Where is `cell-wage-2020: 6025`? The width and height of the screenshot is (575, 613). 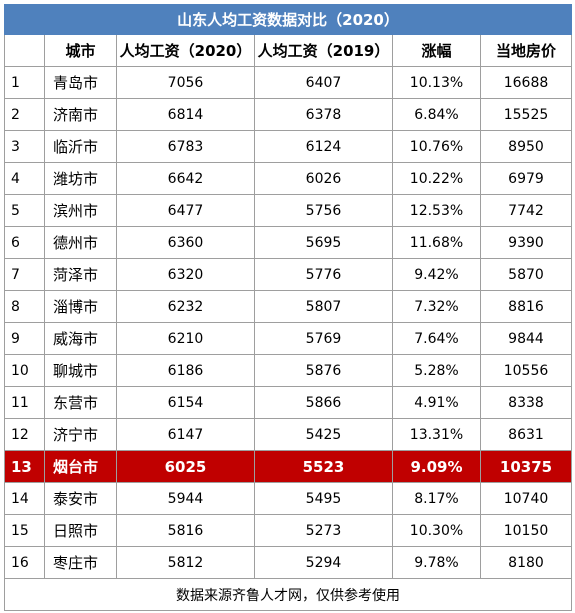 cell-wage-2020: 6025 is located at coordinates (185, 466).